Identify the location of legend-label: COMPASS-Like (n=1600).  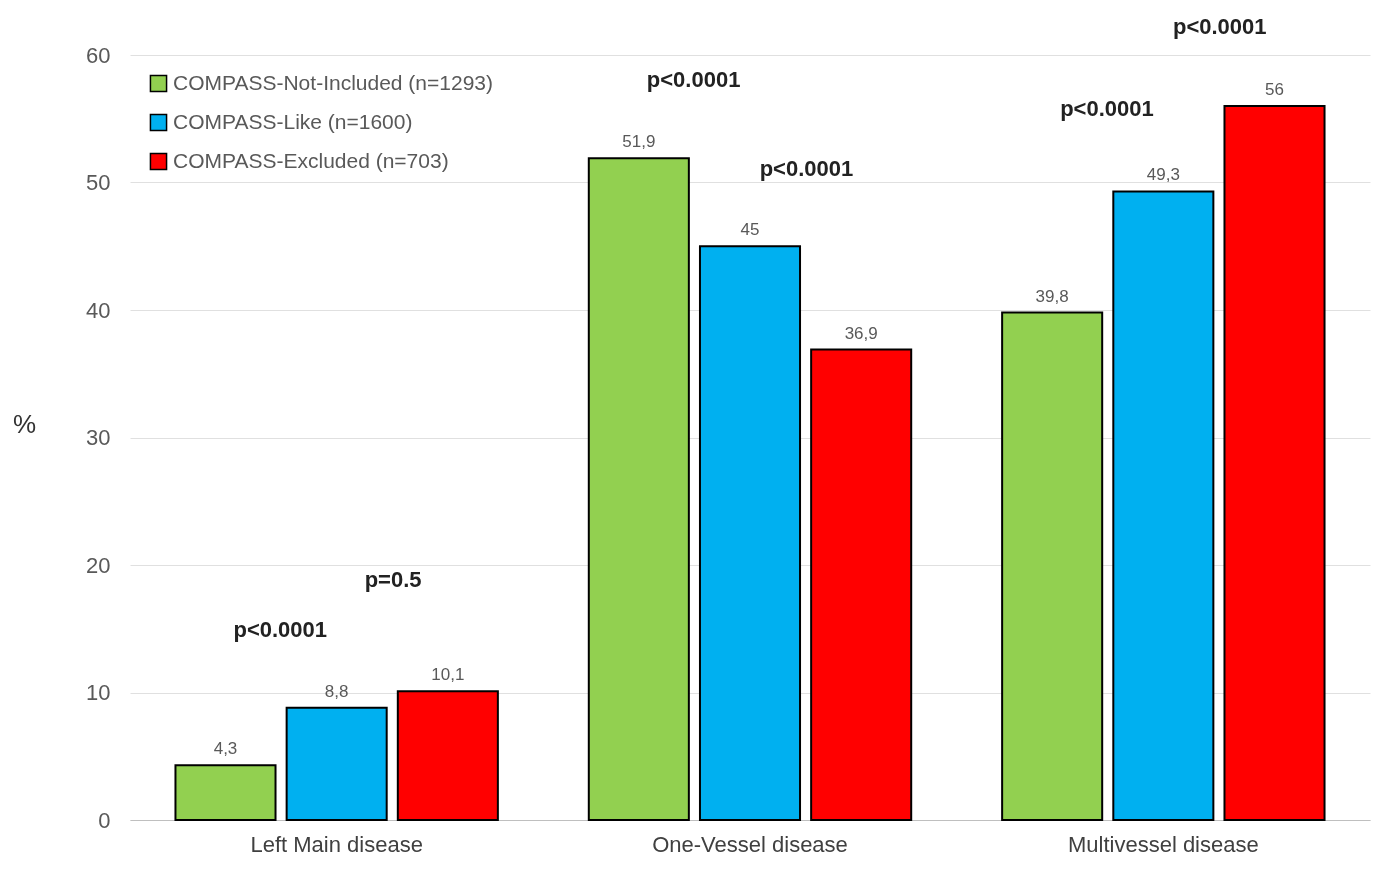
(293, 121).